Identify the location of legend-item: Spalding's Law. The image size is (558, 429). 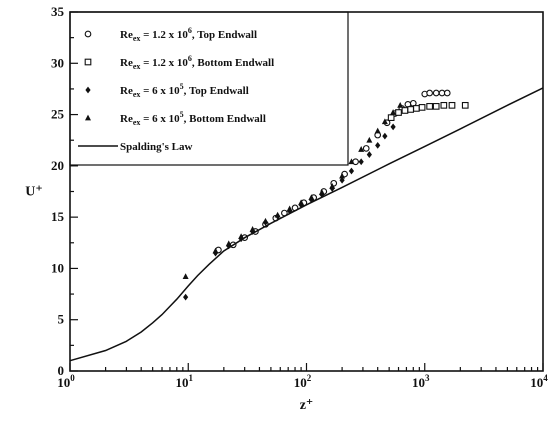
(135, 147).